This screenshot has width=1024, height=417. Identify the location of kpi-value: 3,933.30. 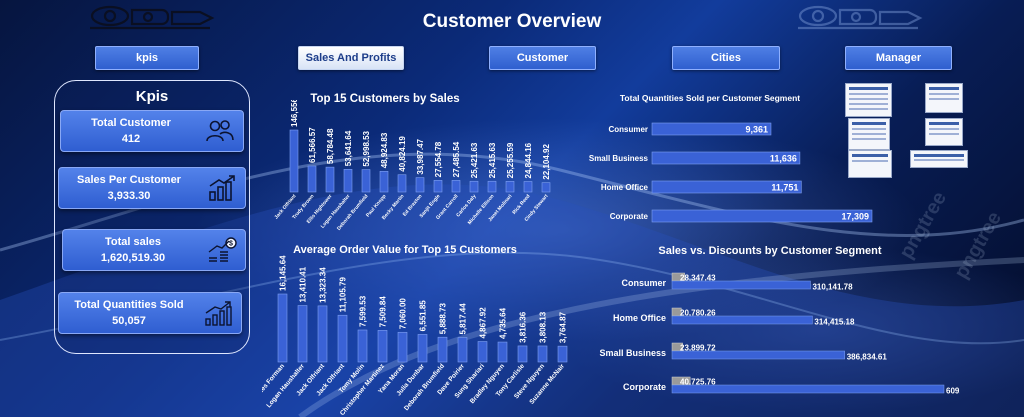
(129, 196).